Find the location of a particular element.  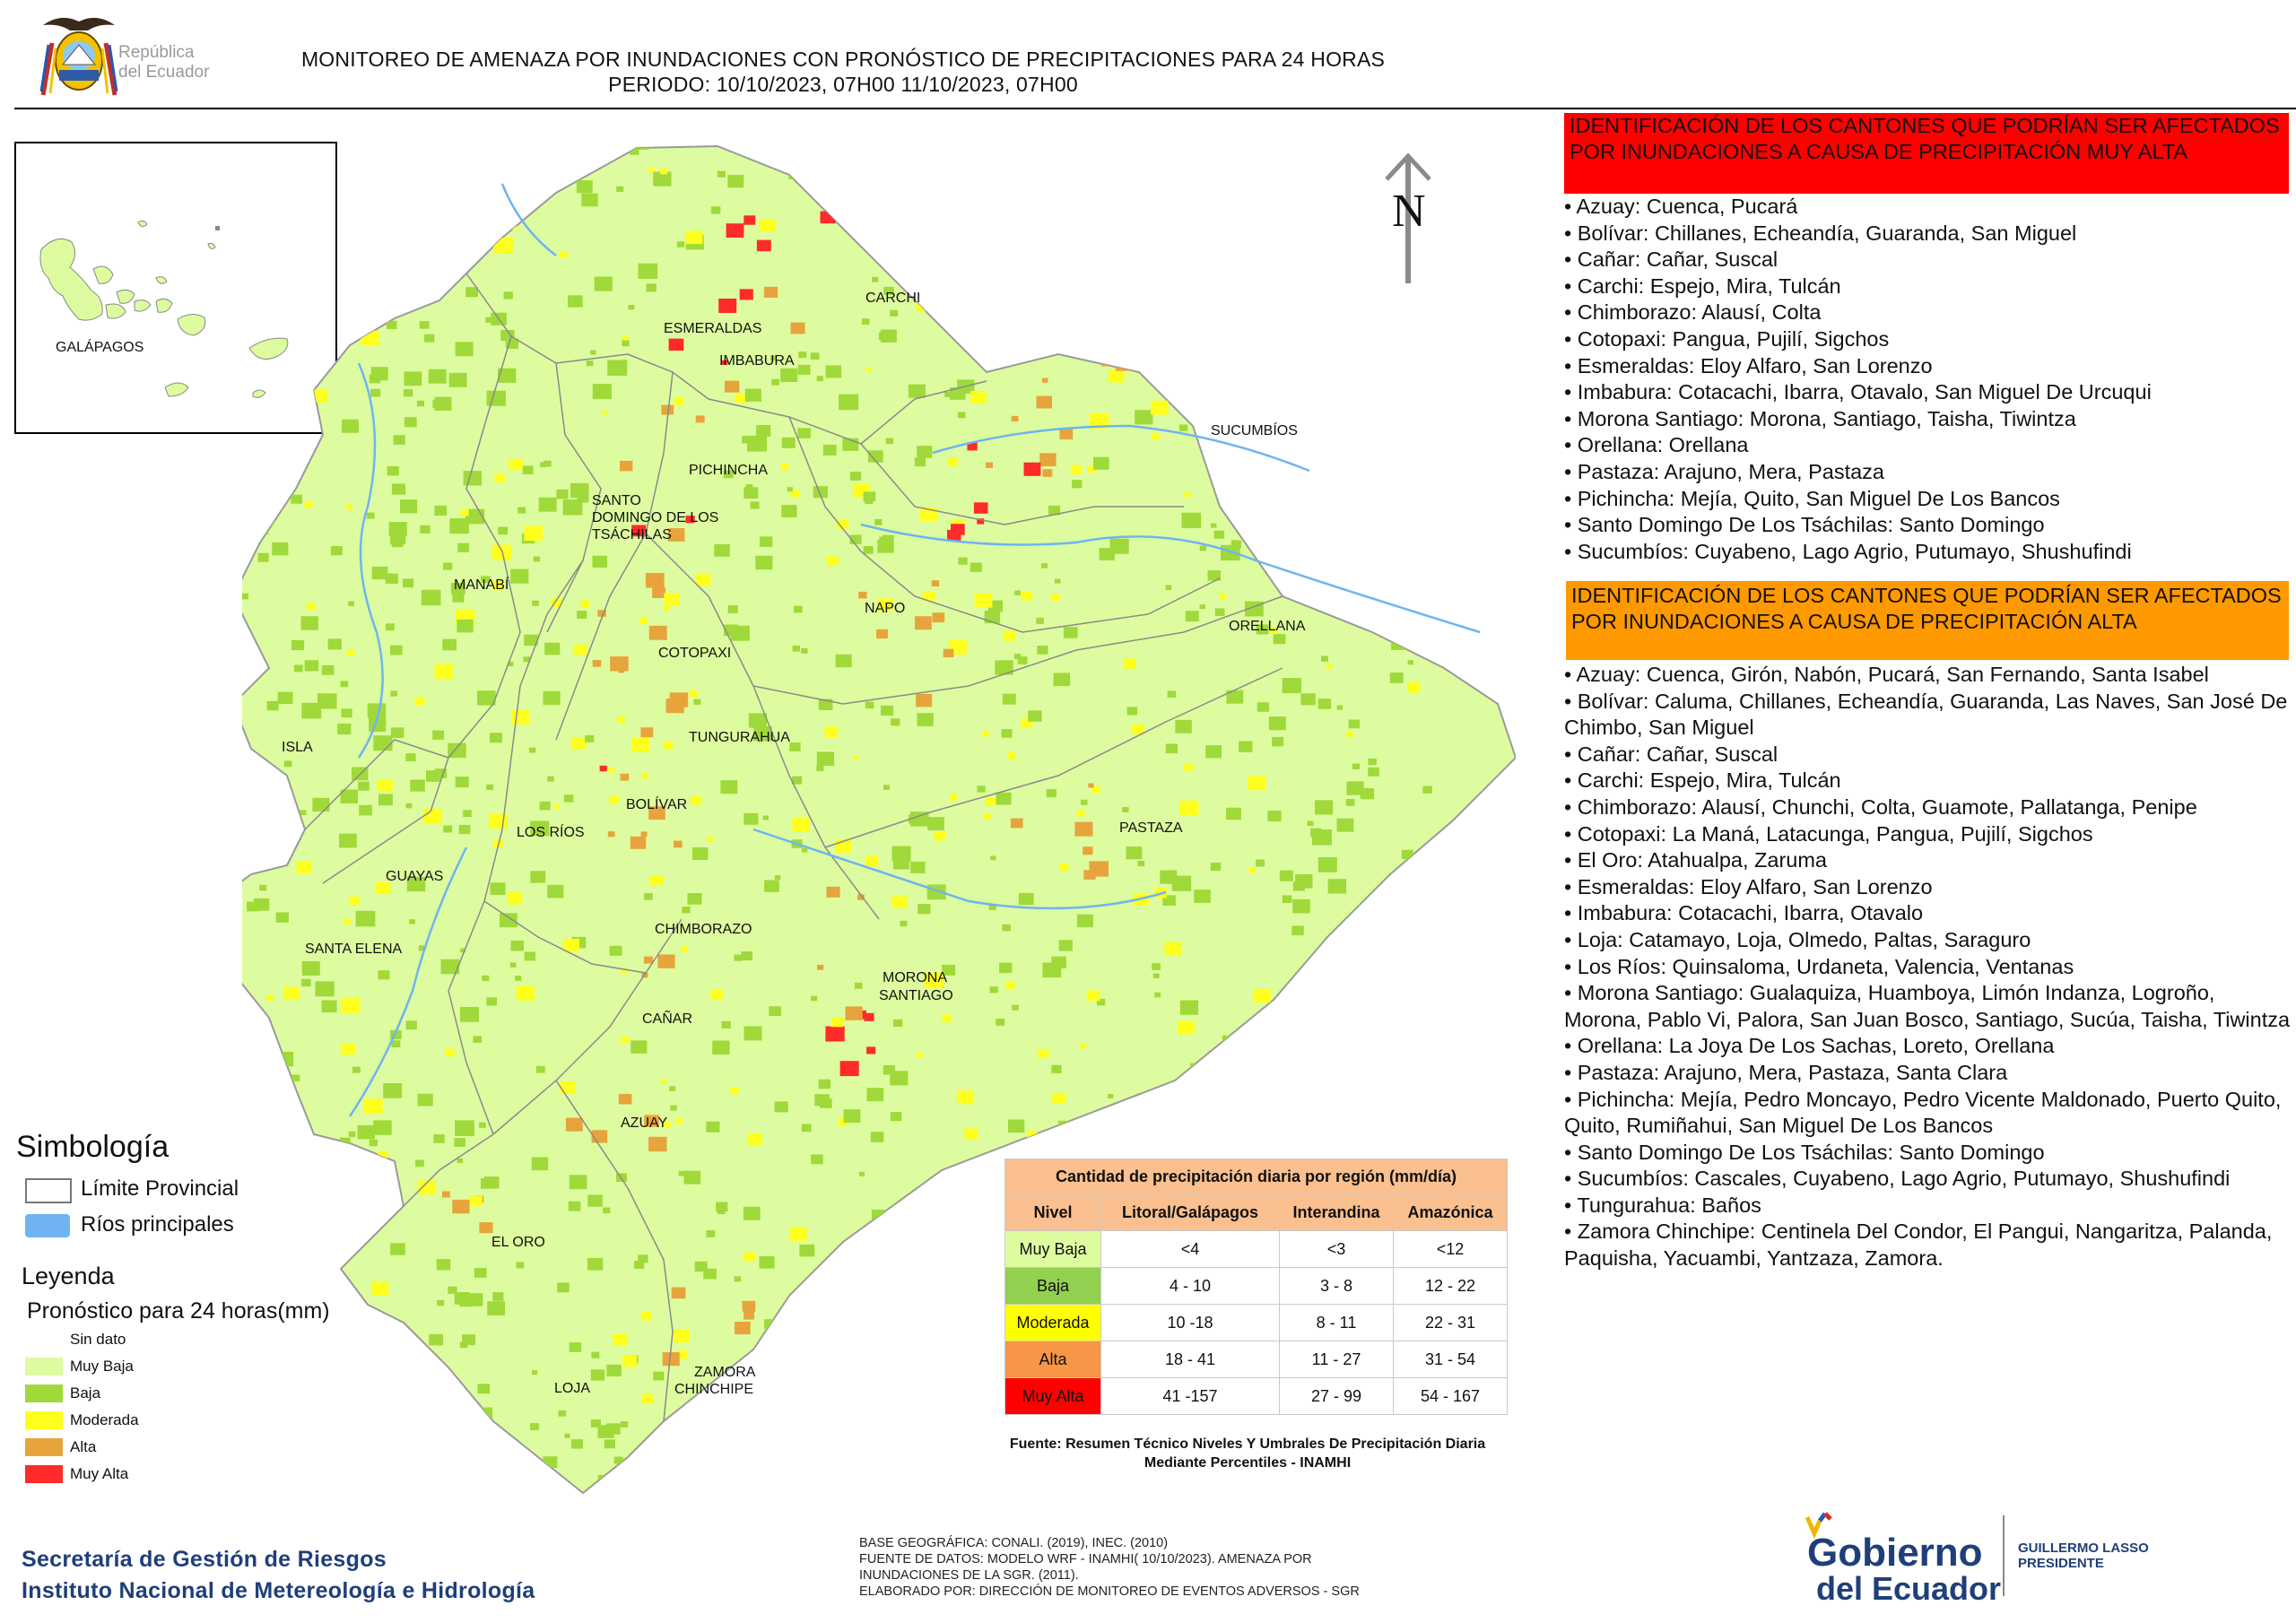

lasso-title: PRESIDENTE is located at coordinates (2061, 1563).